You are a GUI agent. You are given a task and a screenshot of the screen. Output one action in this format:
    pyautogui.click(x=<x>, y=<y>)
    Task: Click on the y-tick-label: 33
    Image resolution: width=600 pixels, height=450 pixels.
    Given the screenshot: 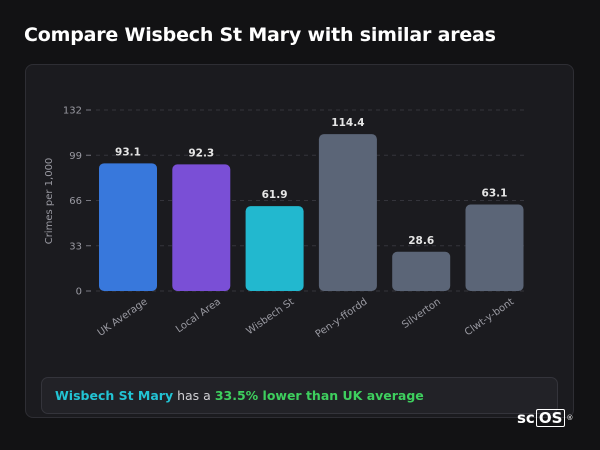 What is the action you would take?
    pyautogui.click(x=75, y=246)
    